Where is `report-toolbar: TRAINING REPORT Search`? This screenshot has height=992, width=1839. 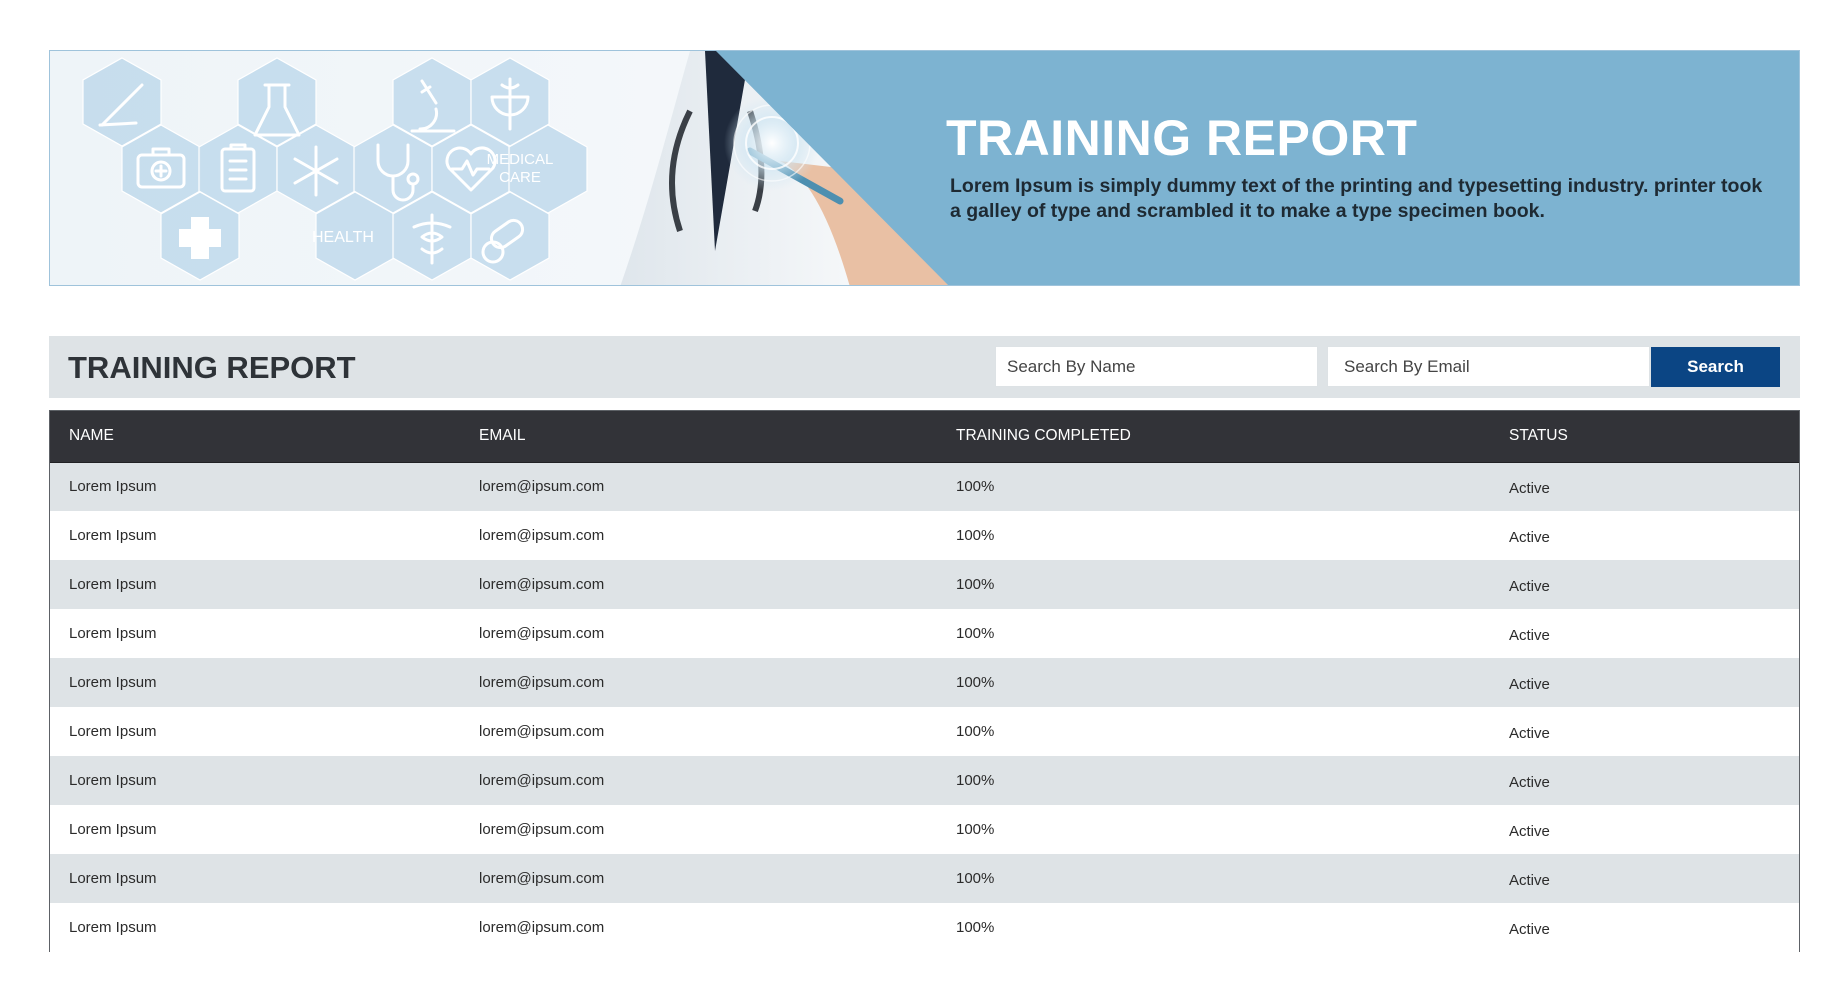 report-toolbar: TRAINING REPORT Search is located at coordinates (924, 367).